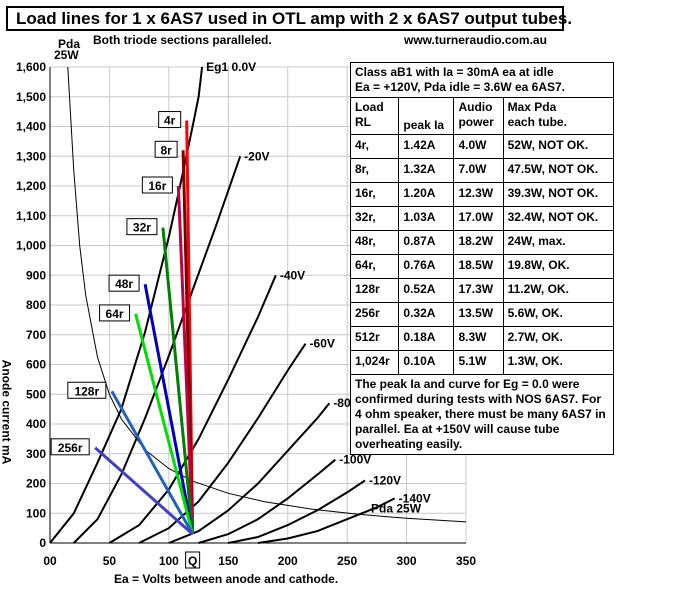 The width and height of the screenshot is (677, 594). I want to click on table-cell: 0.10A, so click(426, 362).